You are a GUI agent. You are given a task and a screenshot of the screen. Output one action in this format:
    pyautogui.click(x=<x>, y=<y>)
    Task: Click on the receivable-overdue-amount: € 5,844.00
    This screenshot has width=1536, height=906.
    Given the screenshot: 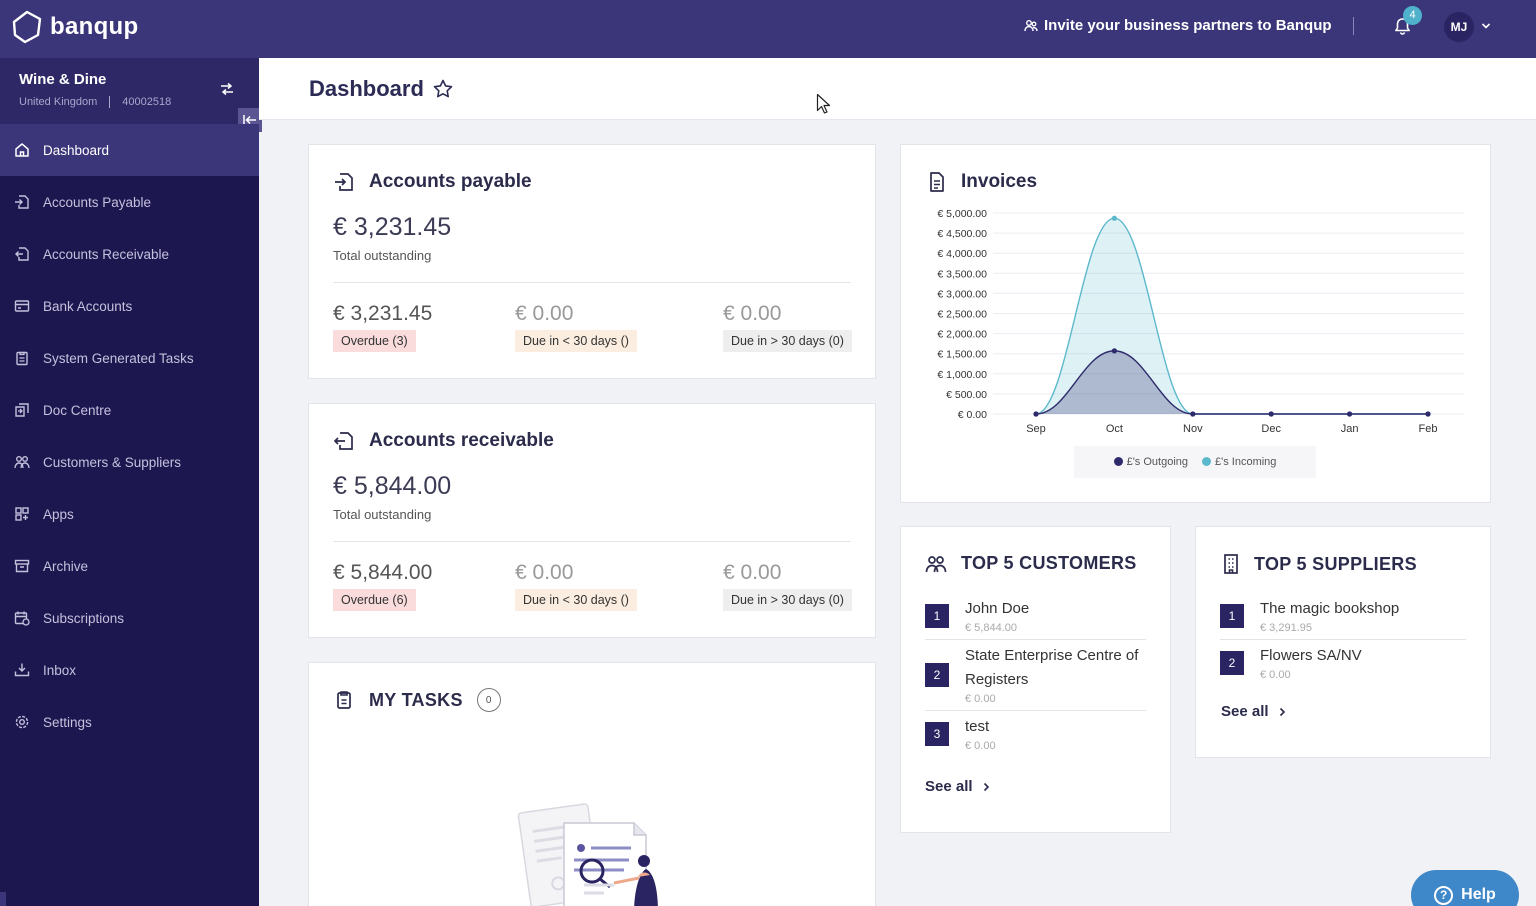 What is the action you would take?
    pyautogui.click(x=383, y=572)
    